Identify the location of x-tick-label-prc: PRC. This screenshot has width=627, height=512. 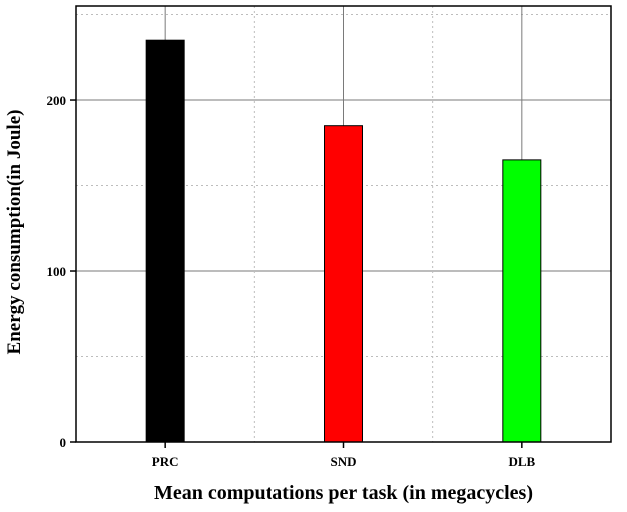
(165, 461).